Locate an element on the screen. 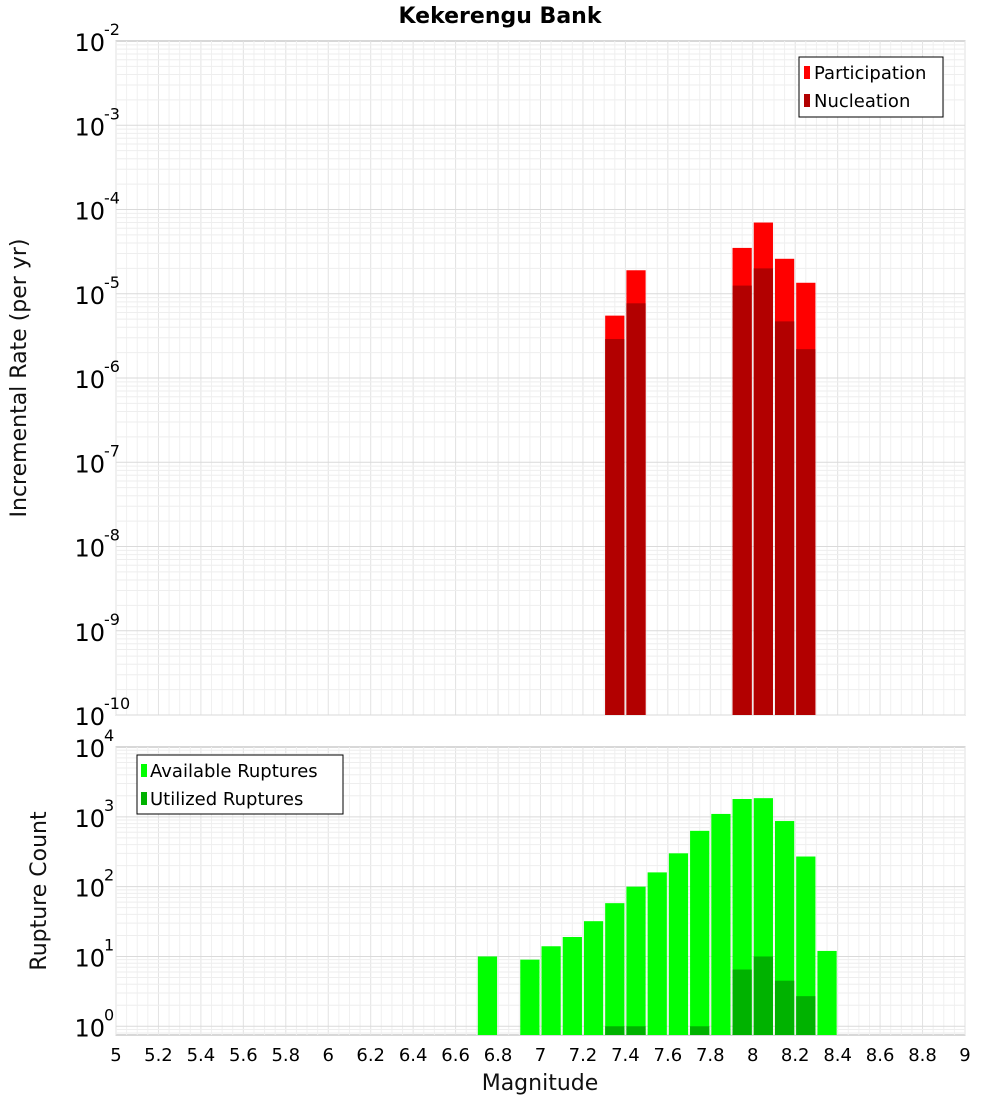 This screenshot has width=1000, height=1100. bottom-legend: Available Ruptures Utilized Ruptures is located at coordinates (240, 784).